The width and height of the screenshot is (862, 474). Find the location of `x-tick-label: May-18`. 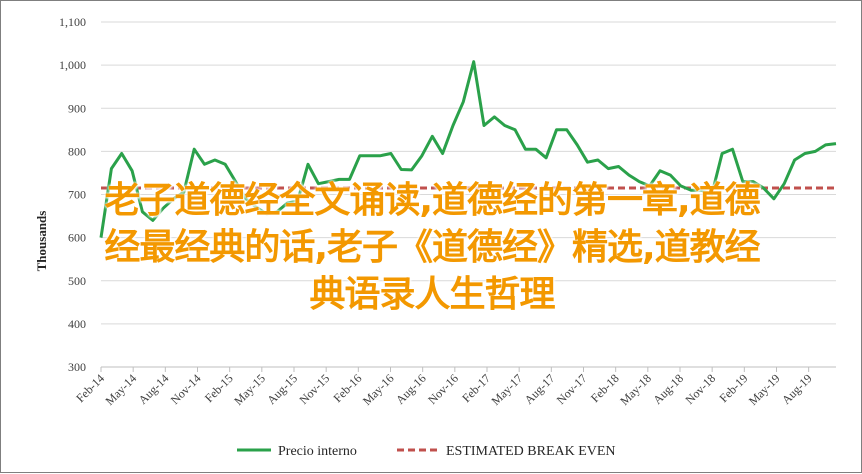

x-tick-label: May-18 is located at coordinates (635, 389).